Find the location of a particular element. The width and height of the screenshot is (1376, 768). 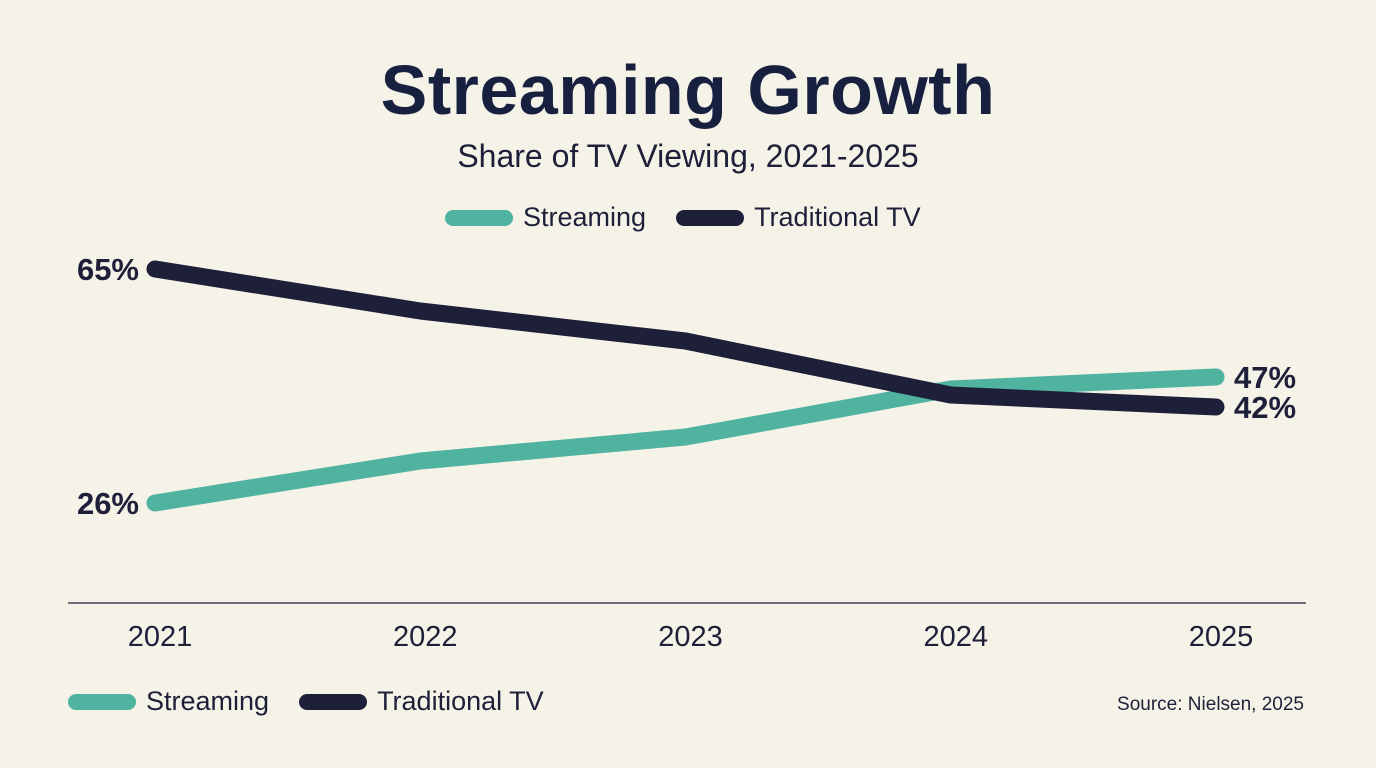

x-tick-label: 2025 is located at coordinates (1221, 637).